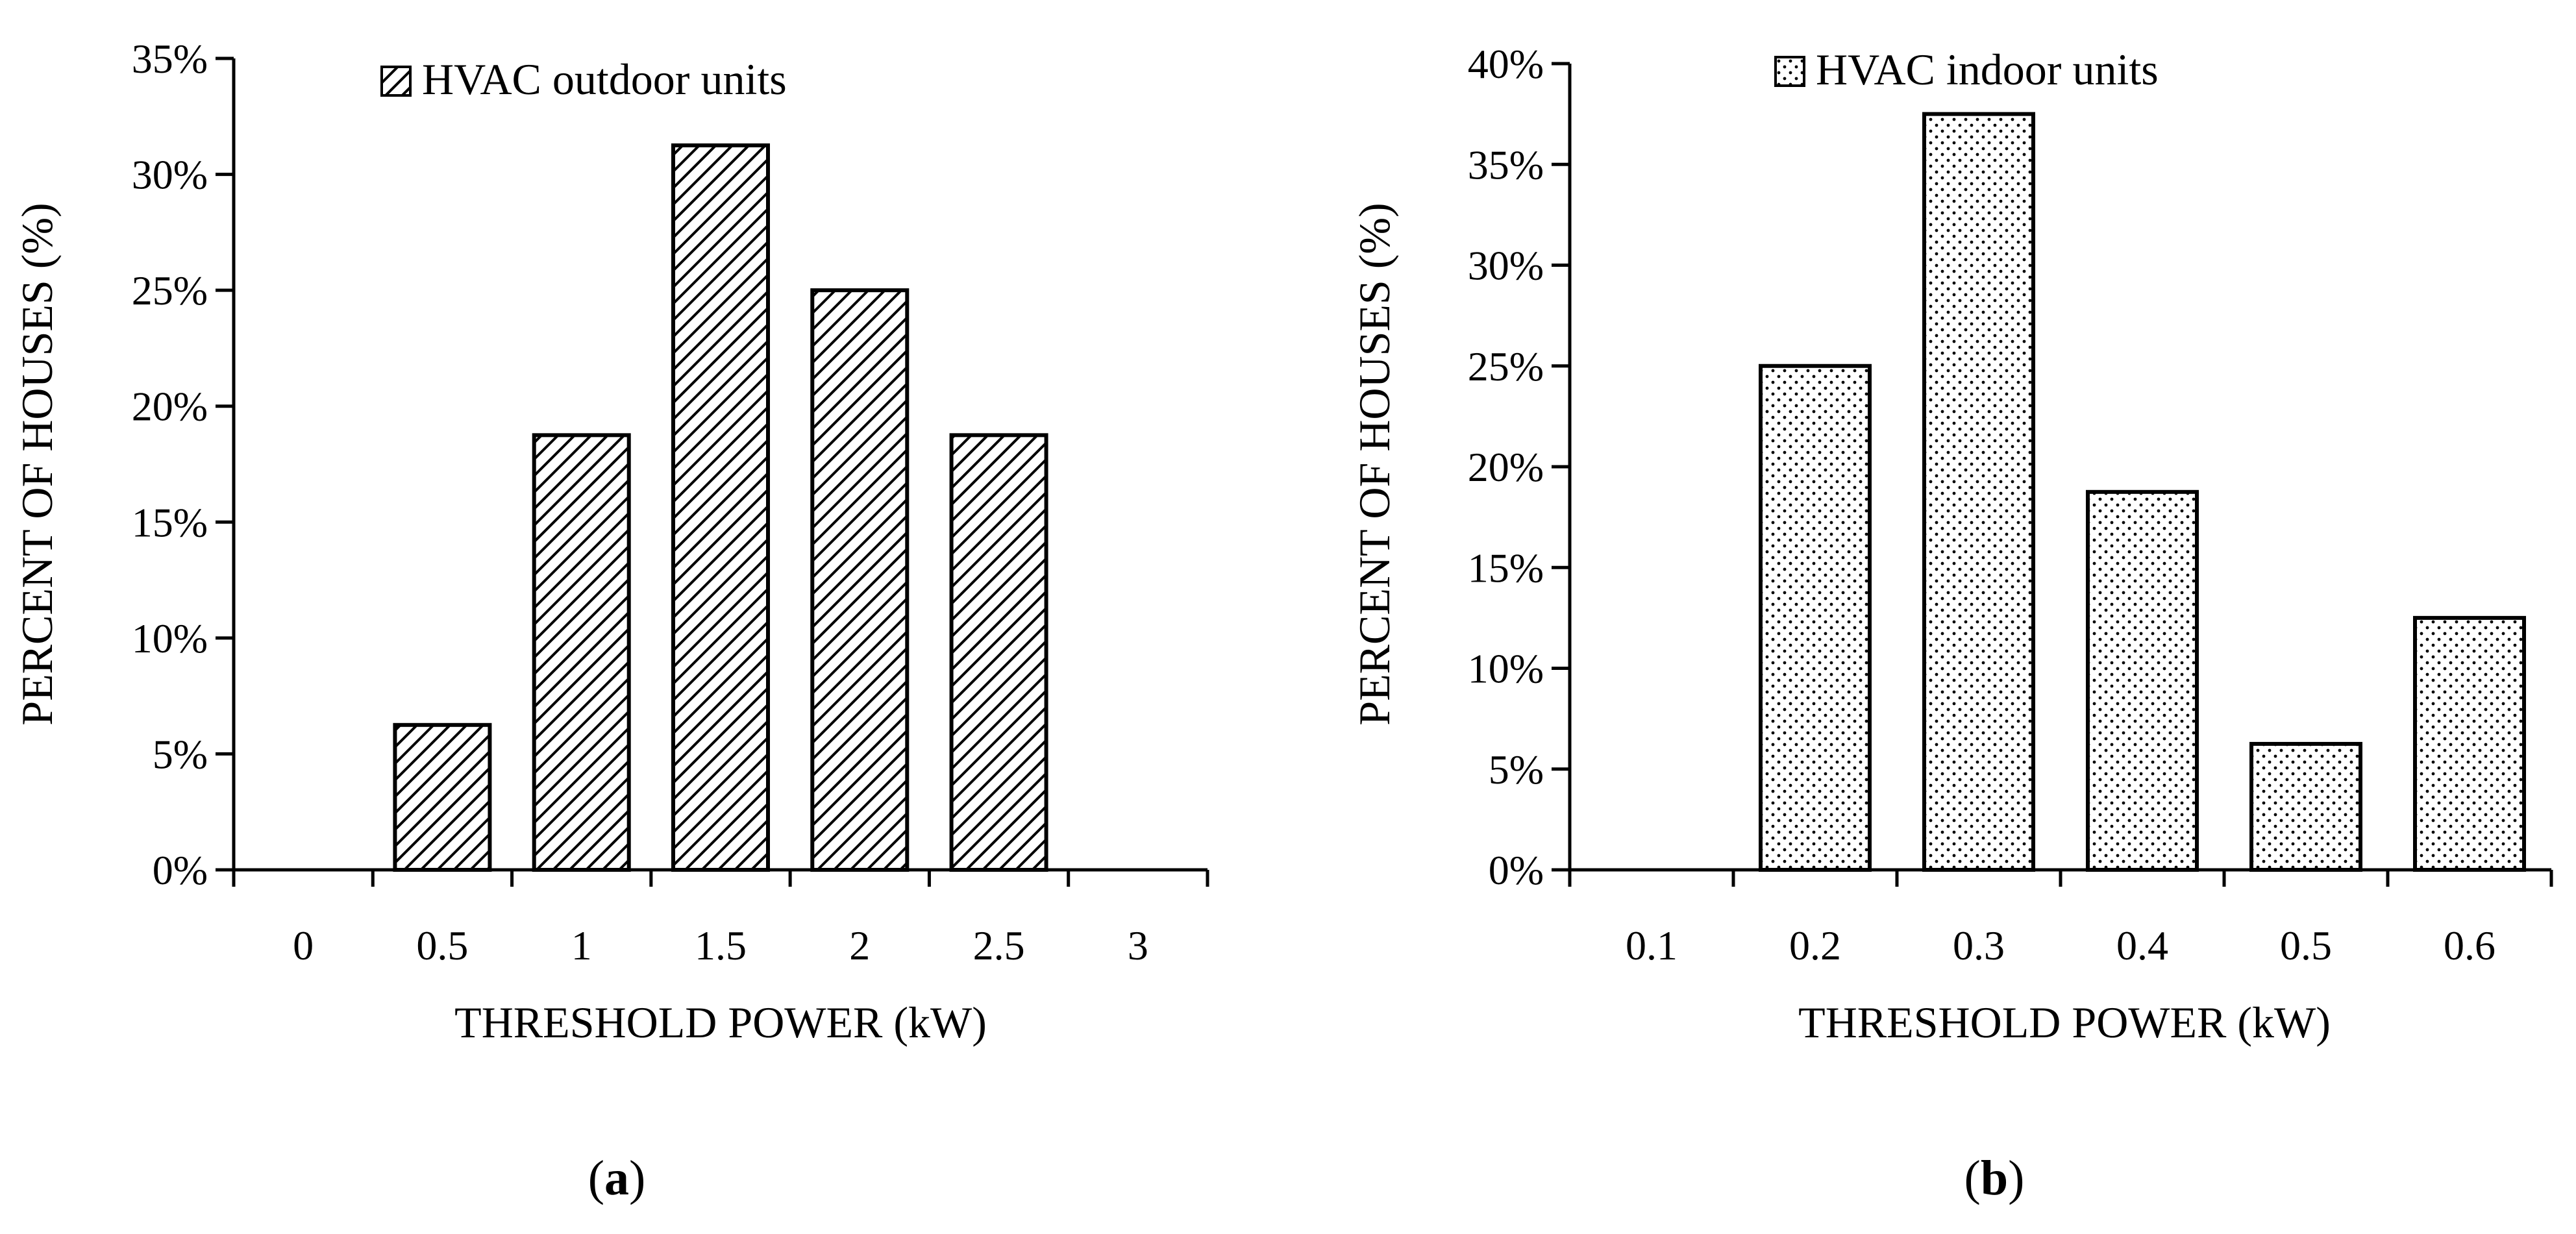  Describe the element at coordinates (1994, 1178) in the screenshot. I see `panel-label: (b)` at that location.